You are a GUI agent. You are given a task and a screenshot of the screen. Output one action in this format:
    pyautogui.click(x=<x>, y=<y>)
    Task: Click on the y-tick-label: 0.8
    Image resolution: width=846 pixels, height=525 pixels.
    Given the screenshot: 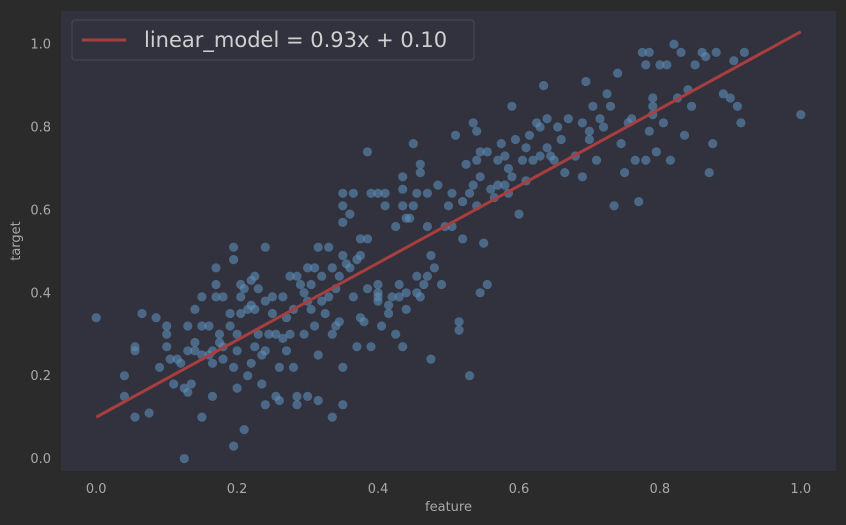 What is the action you would take?
    pyautogui.click(x=40, y=128)
    